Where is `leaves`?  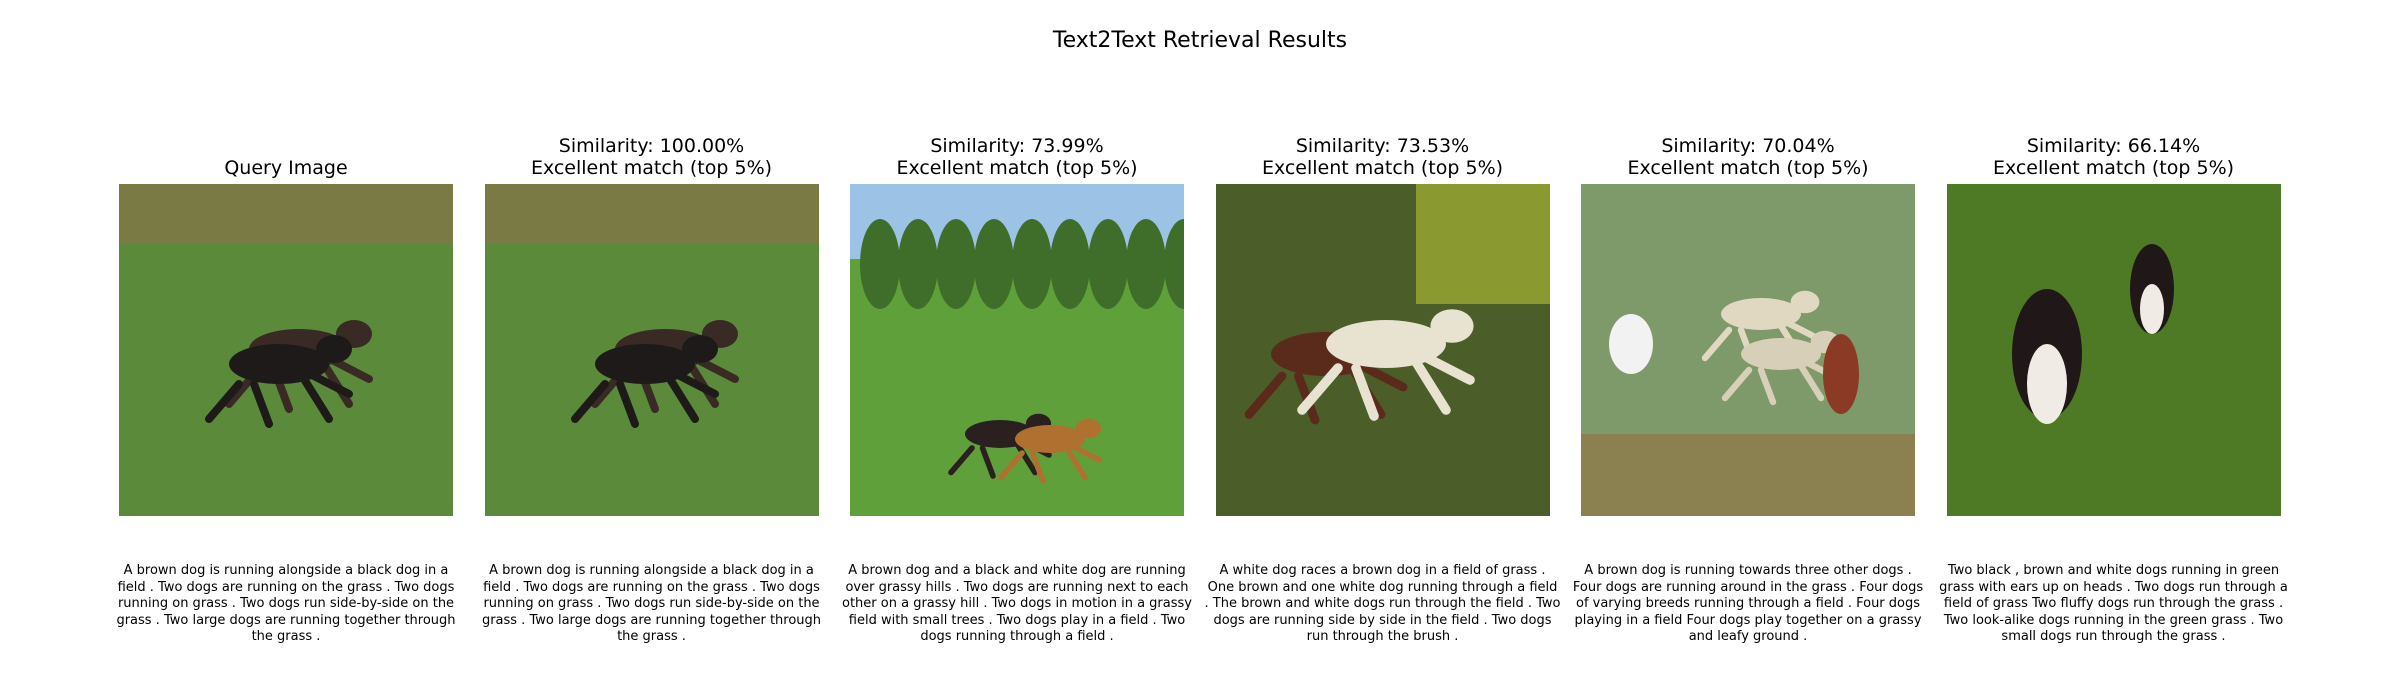 leaves is located at coordinates (1748, 475).